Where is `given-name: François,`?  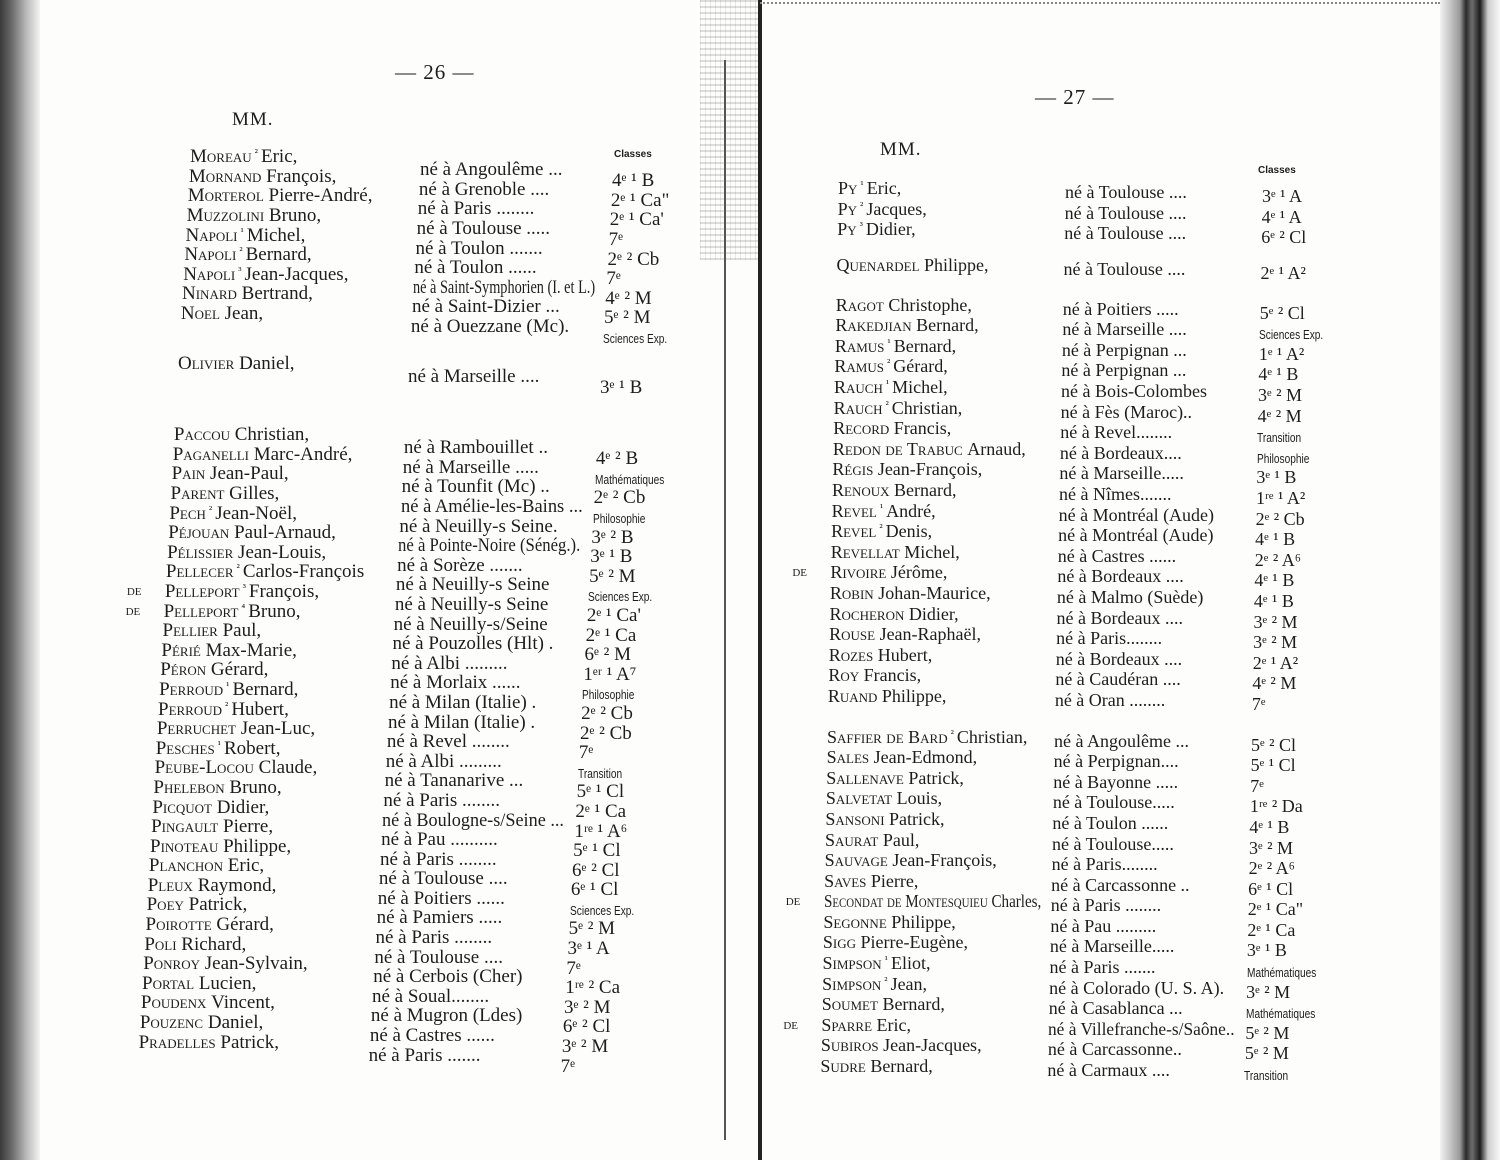 given-name: François, is located at coordinates (301, 176).